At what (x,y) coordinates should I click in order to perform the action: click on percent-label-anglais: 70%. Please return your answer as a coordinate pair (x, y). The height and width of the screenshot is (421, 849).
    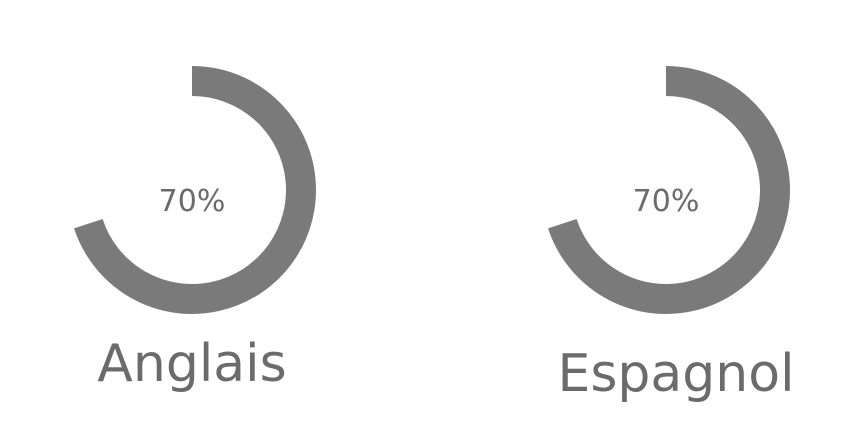
    Looking at the image, I should click on (192, 201).